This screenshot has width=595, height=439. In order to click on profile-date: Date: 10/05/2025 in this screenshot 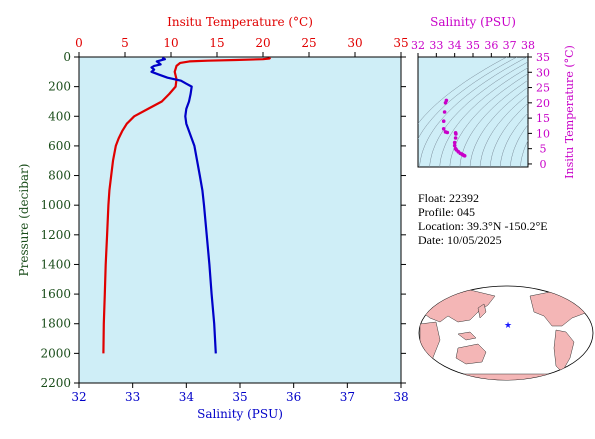, I will do `click(460, 240)`.